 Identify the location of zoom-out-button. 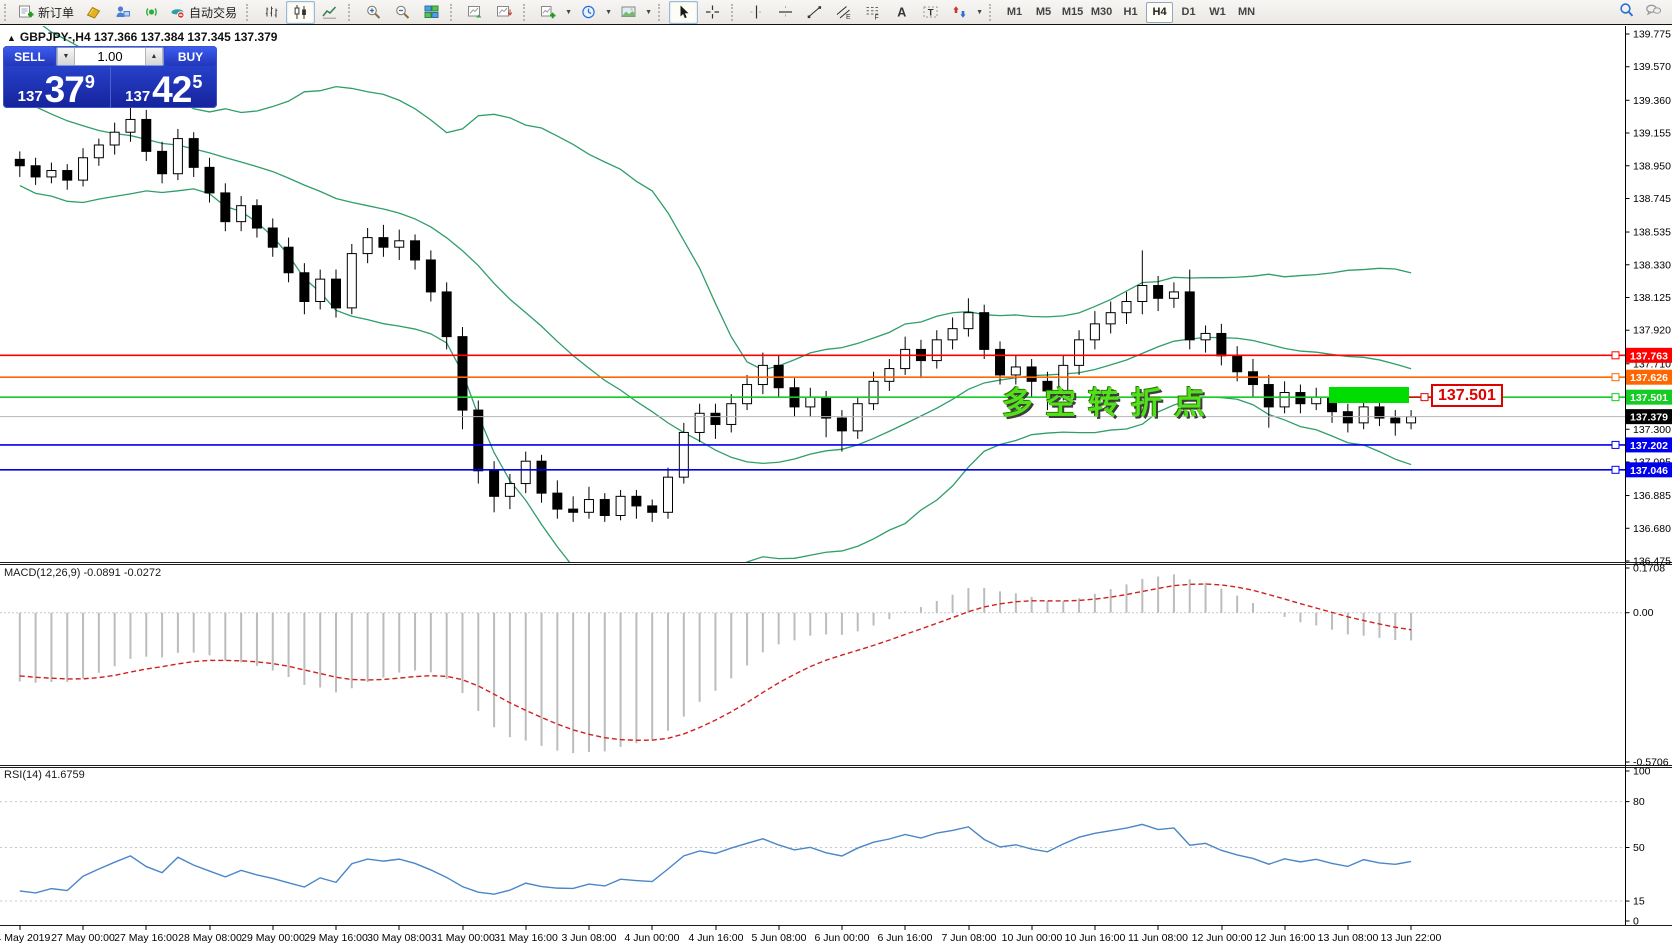
(402, 12).